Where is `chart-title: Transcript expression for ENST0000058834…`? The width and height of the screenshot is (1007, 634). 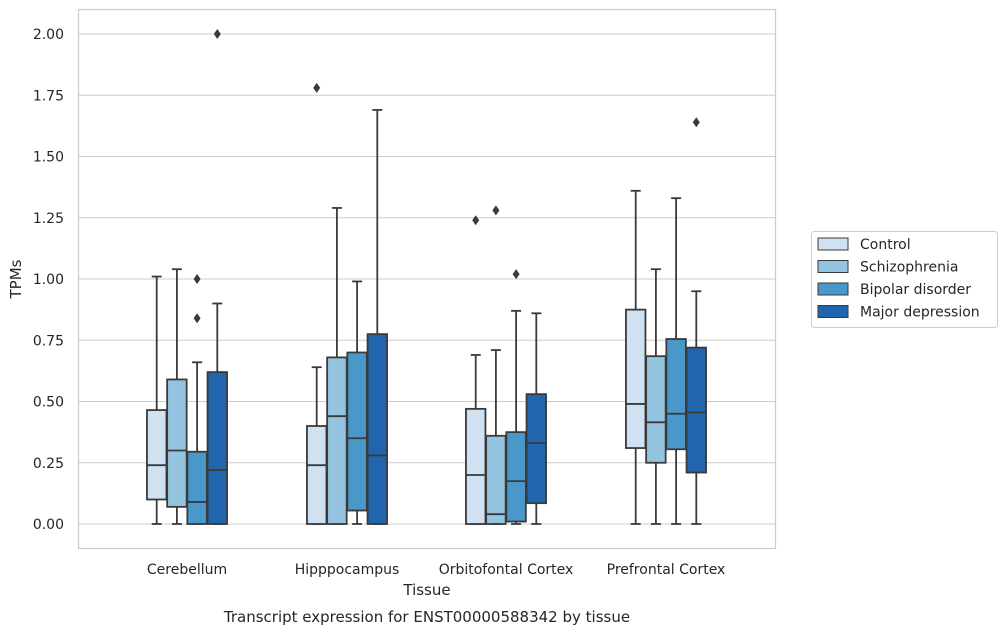 chart-title: Transcript expression for ENST0000058834… is located at coordinates (426, 617).